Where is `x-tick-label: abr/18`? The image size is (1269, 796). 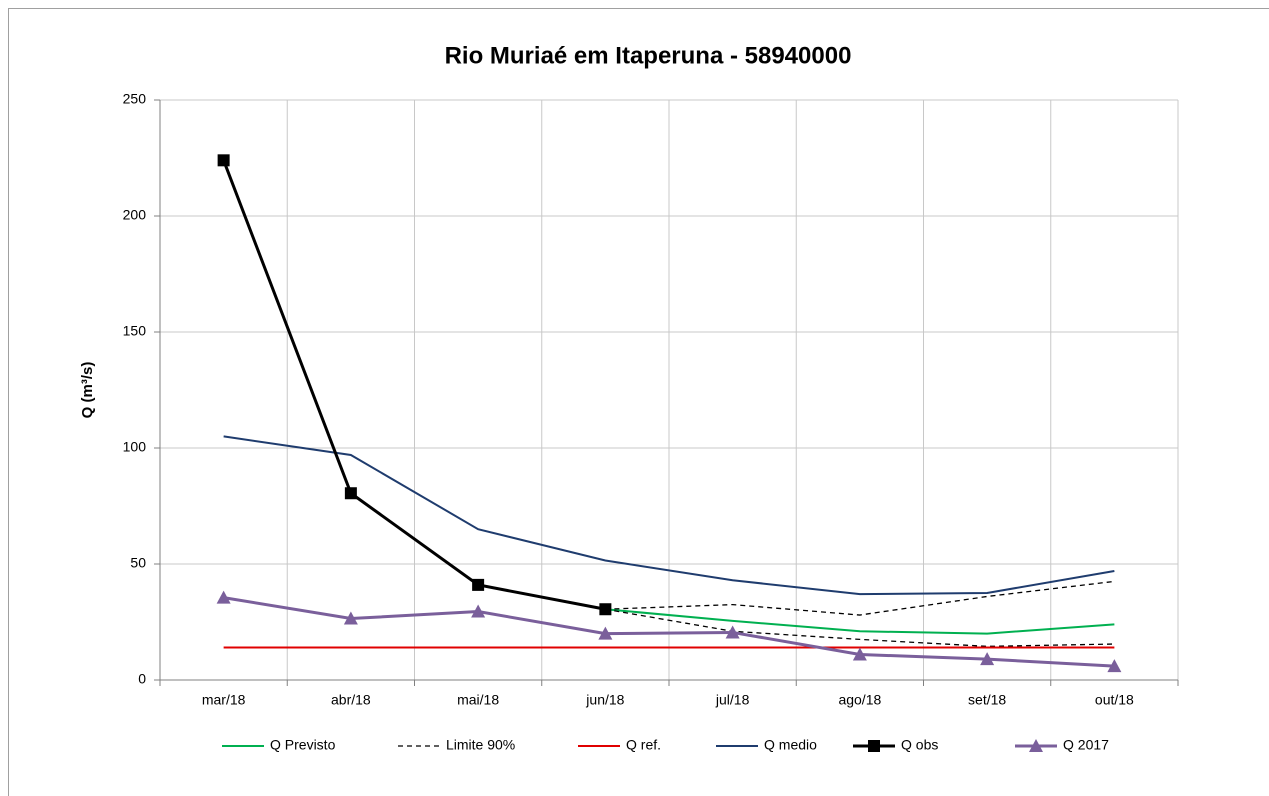
x-tick-label: abr/18 is located at coordinates (351, 700).